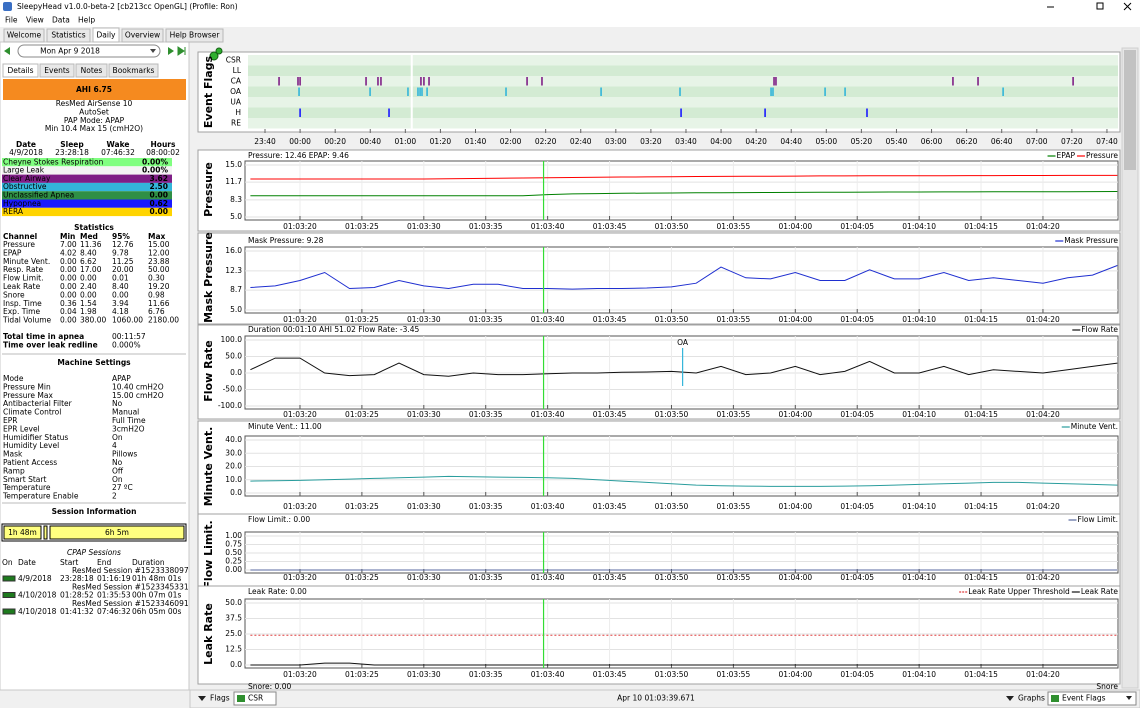  I want to click on x-tick-label: 00:40, so click(370, 141).